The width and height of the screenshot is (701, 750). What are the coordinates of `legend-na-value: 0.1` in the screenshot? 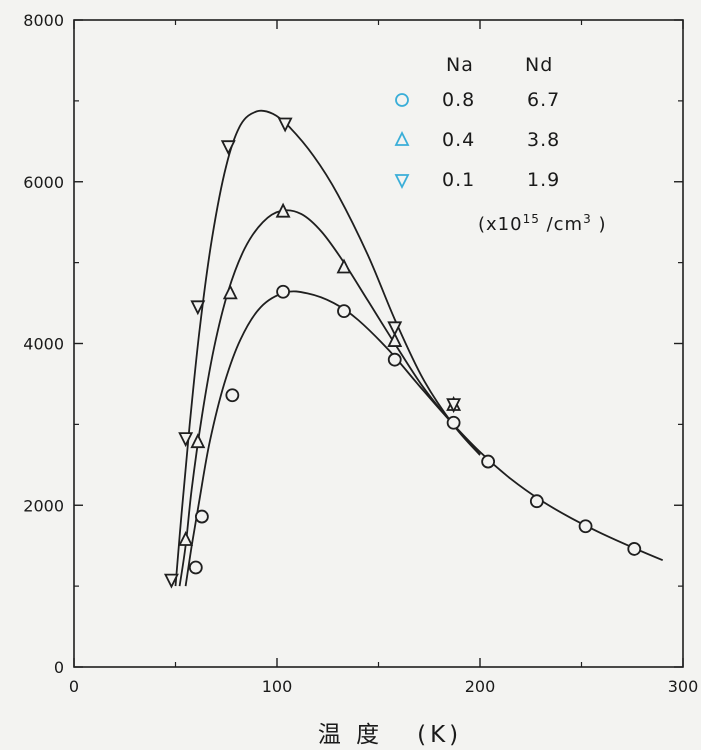 It's located at (458, 180).